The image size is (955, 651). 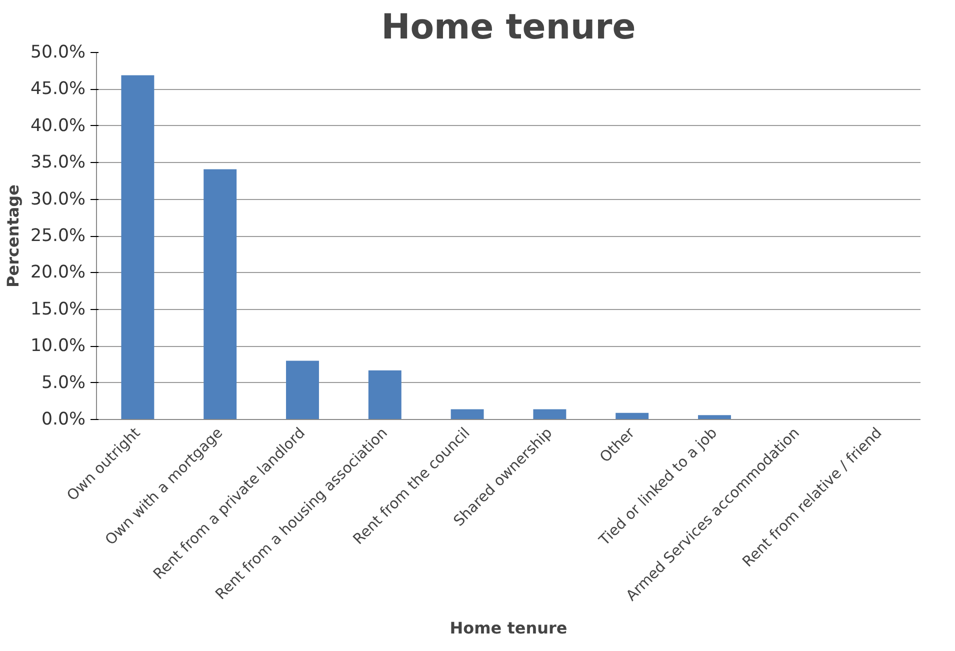 I want to click on y-tick-label: 10.0%, so click(x=58, y=346).